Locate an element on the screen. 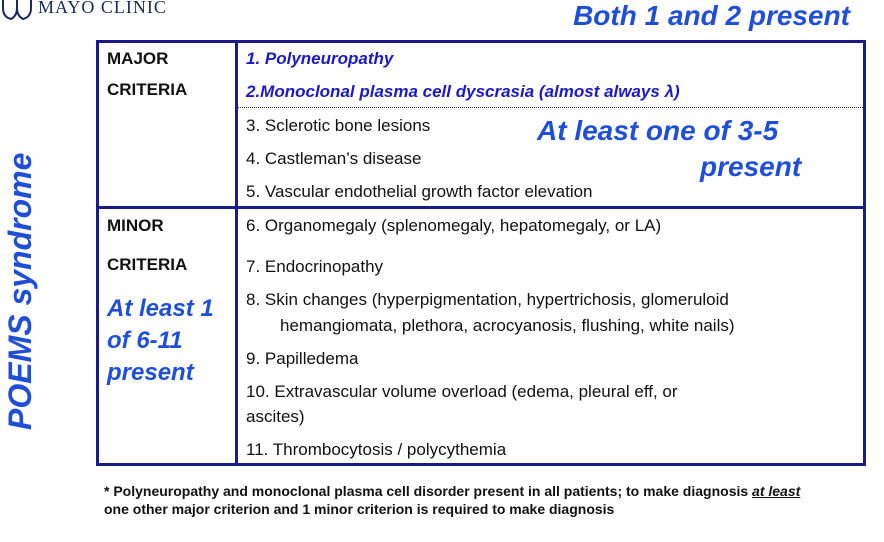 The height and width of the screenshot is (542, 884). top-note: Both 1 and 2 present is located at coordinates (711, 15).